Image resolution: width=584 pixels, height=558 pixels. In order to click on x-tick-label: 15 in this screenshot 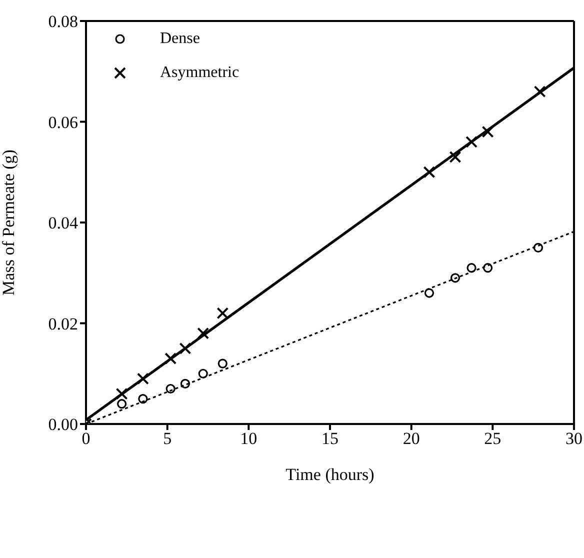, I will do `click(330, 438)`.